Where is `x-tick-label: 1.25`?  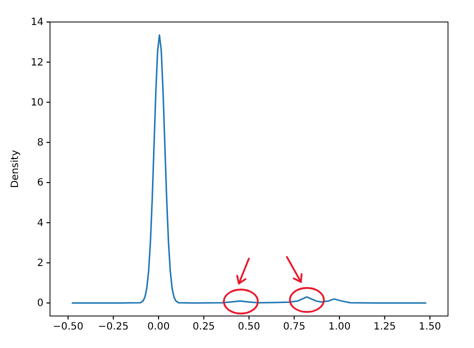
x-tick-label: 1.25 is located at coordinates (385, 327).